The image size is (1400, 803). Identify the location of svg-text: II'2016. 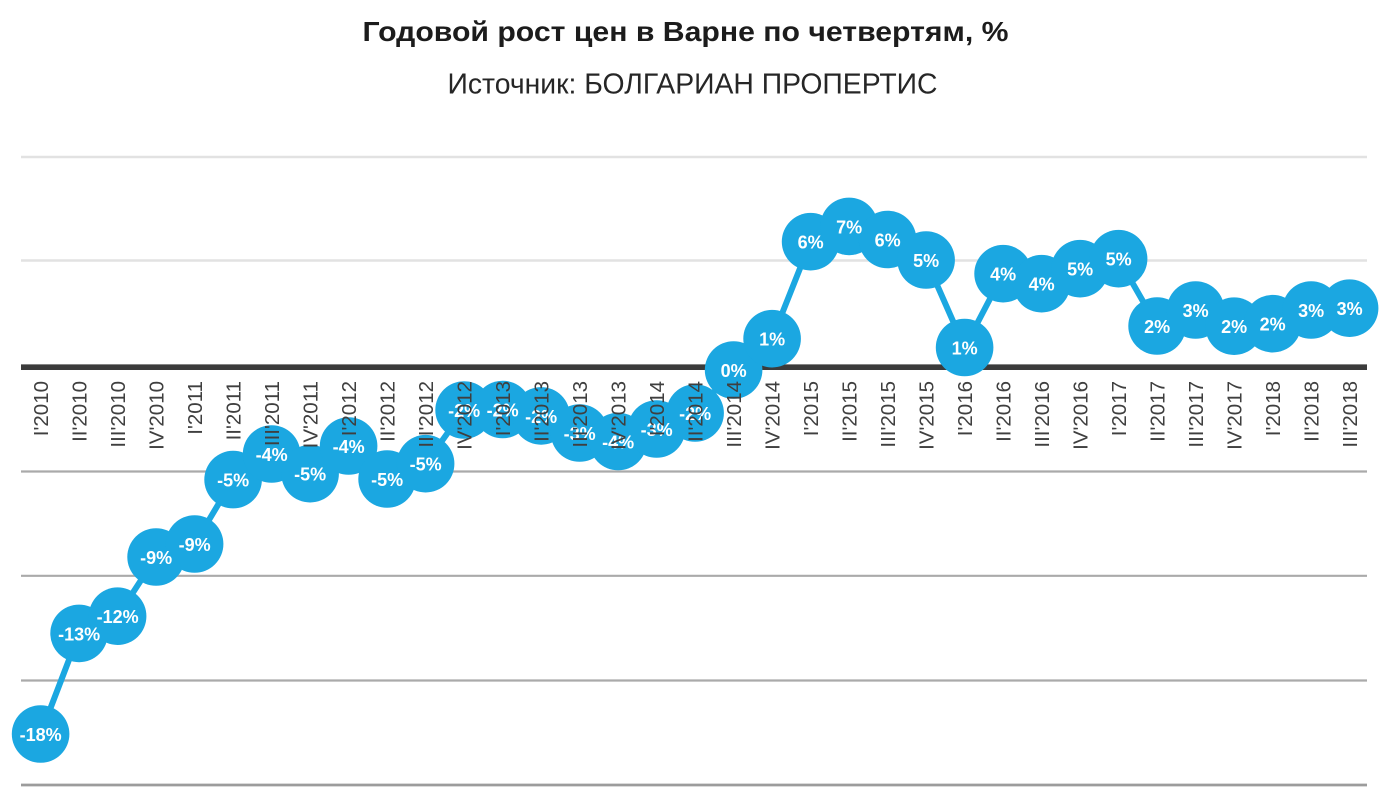
(1004, 411).